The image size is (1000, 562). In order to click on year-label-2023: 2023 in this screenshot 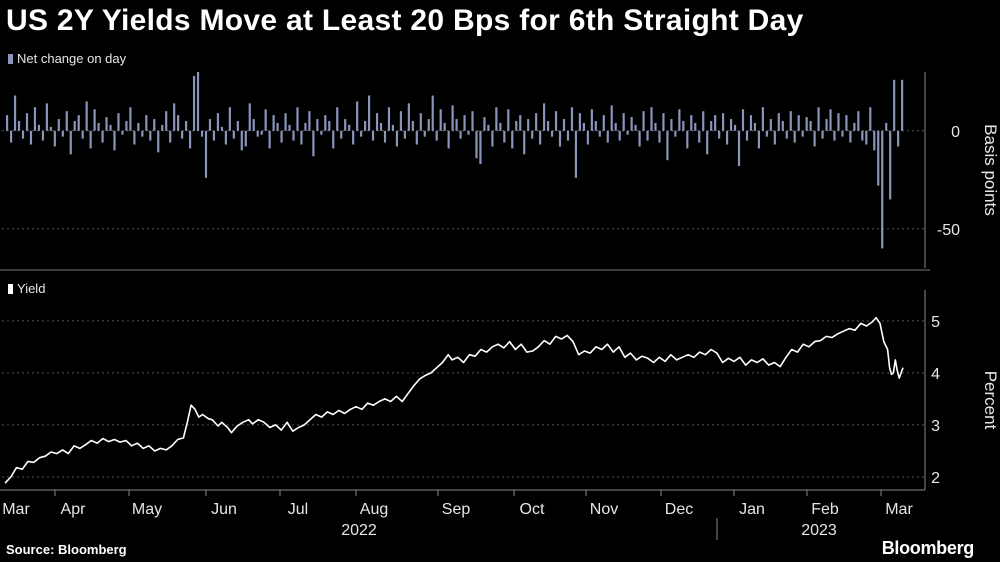, I will do `click(819, 530)`.